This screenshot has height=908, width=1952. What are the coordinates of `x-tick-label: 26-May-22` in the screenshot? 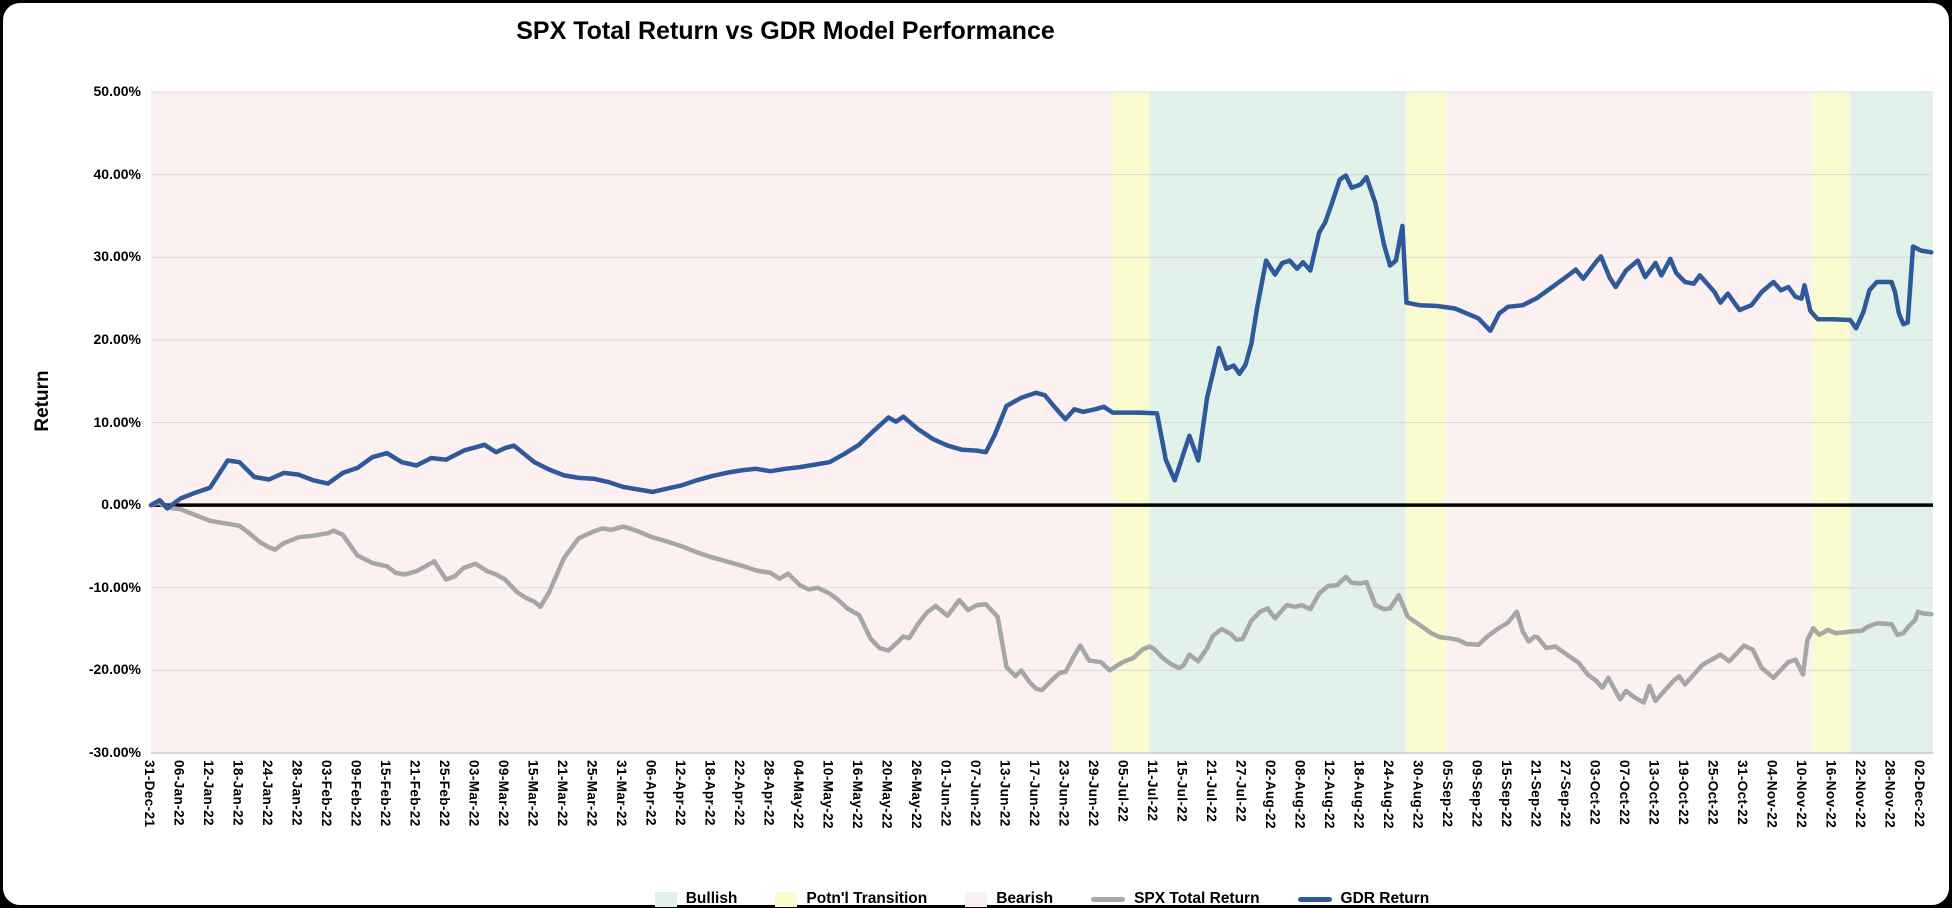 It's located at (916, 794).